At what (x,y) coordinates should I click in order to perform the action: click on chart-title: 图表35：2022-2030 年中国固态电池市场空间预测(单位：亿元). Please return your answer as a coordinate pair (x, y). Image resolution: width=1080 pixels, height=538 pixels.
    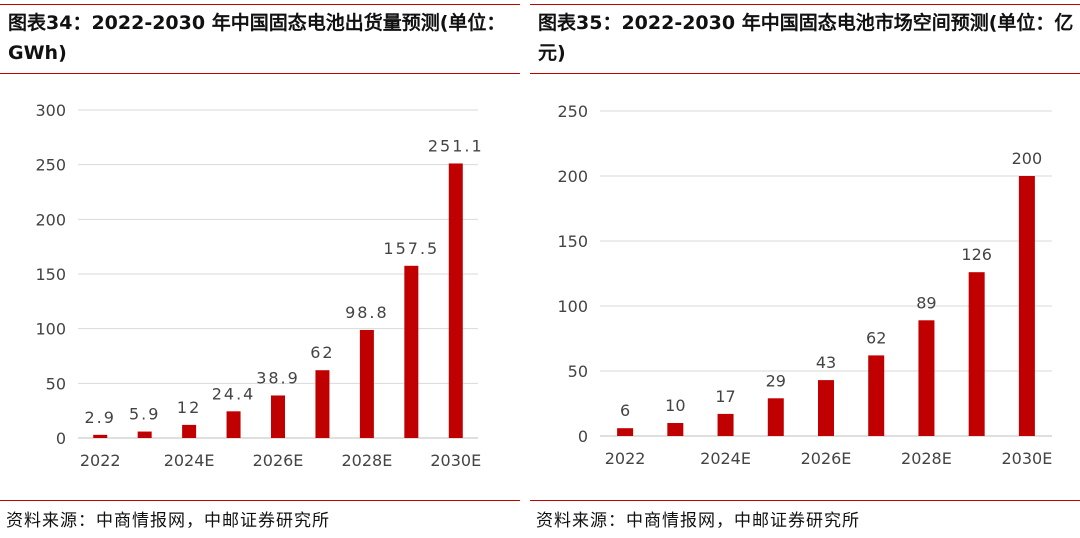
    Looking at the image, I should click on (806, 38).